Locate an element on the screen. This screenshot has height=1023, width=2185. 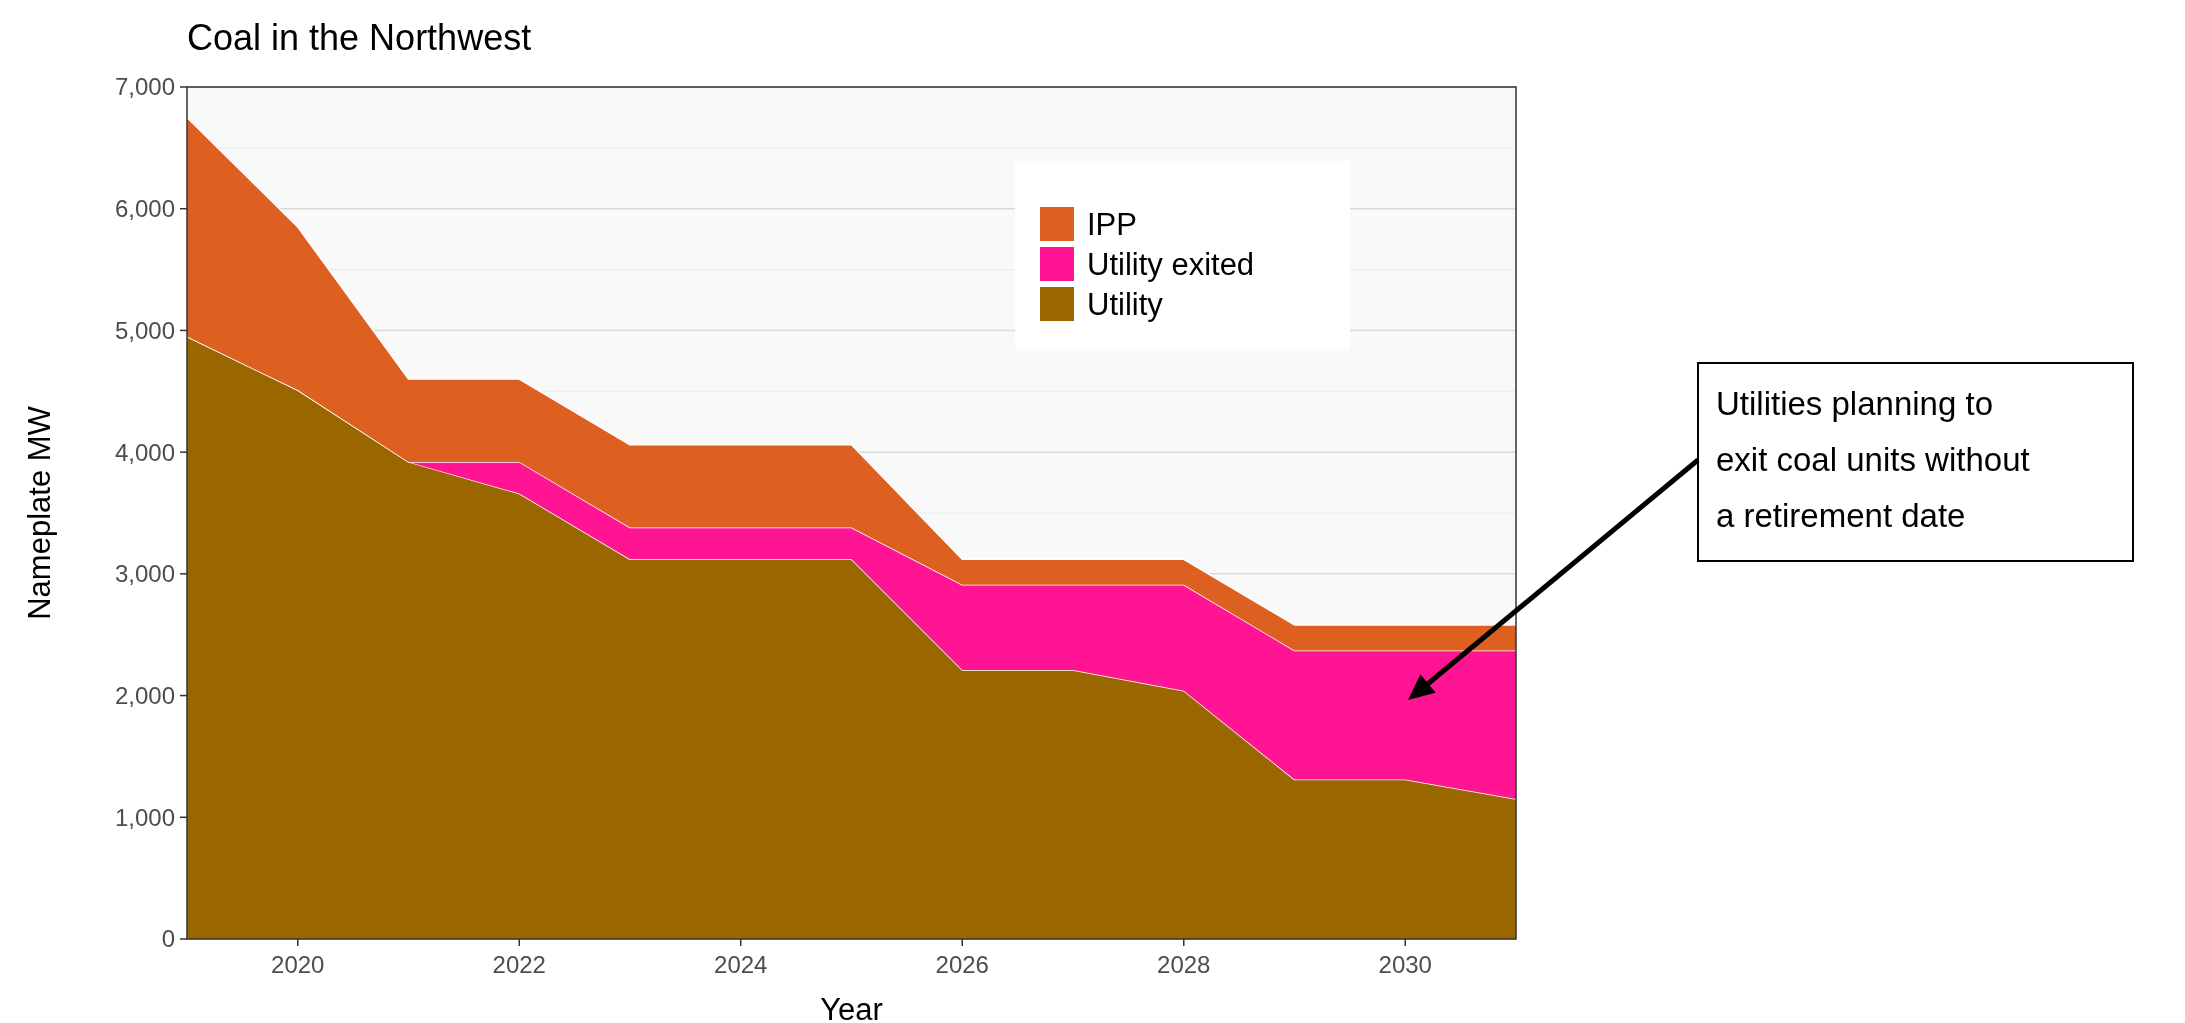
x-tick-label: 2030 is located at coordinates (1405, 964).